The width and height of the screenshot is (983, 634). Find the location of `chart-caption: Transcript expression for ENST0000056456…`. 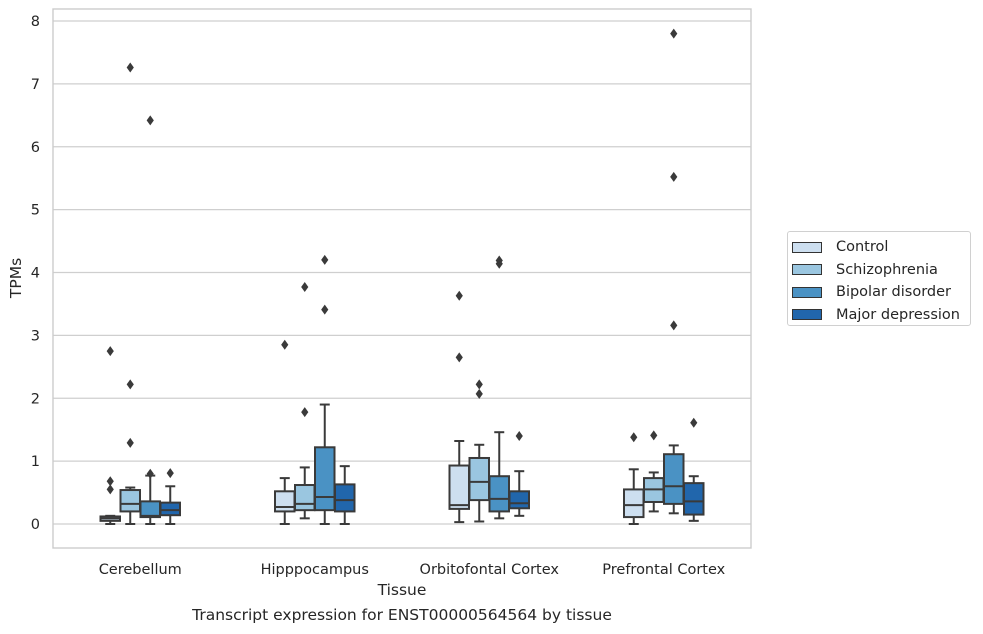

chart-caption: Transcript expression for ENST0000056456… is located at coordinates (402, 615).